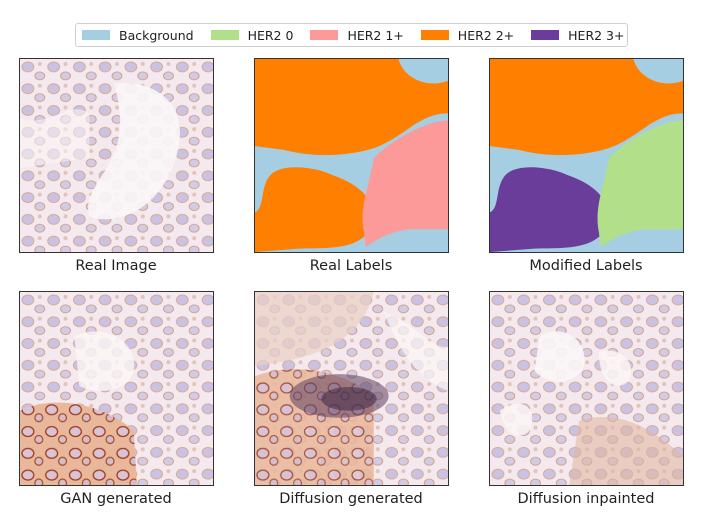 Image resolution: width=706 pixels, height=513 pixels. I want to click on gan-generated-caption: GAN generated, so click(116, 499).